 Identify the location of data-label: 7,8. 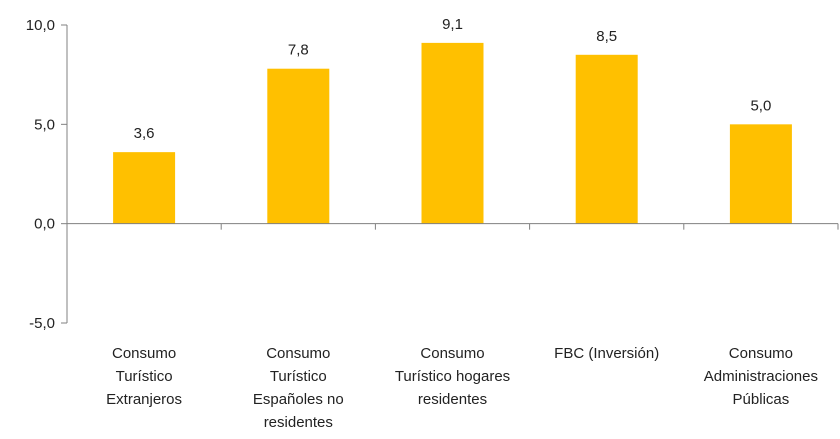
(298, 50).